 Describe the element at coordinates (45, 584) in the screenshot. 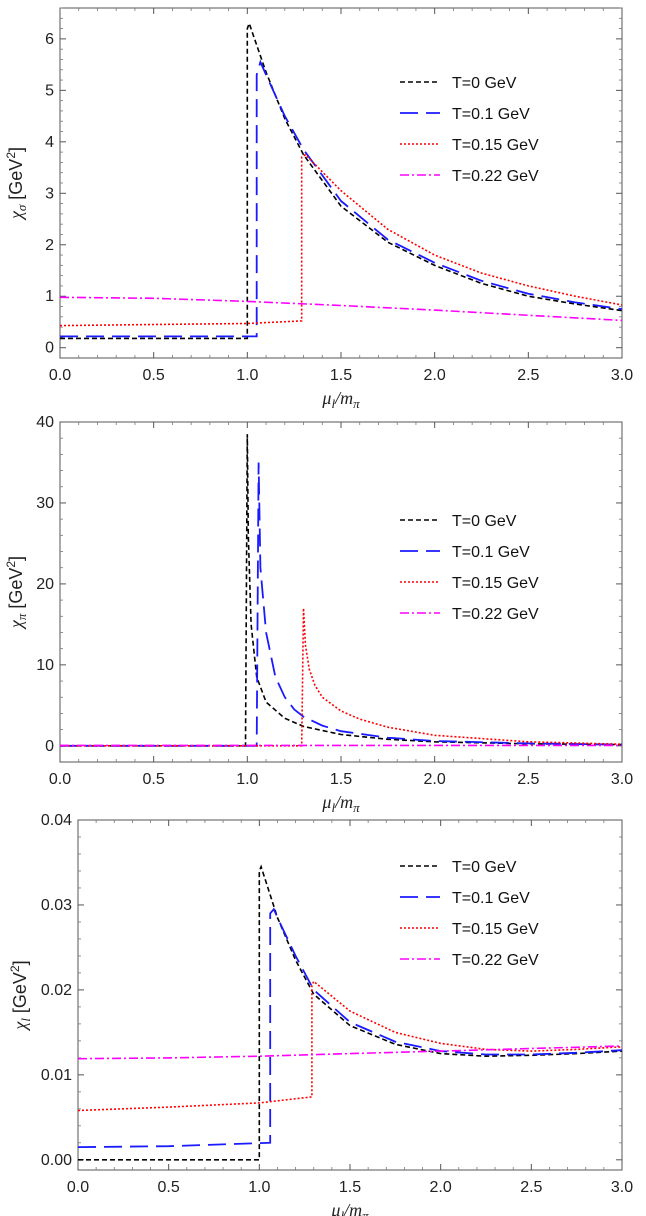

I see `y-tick-label: 20` at that location.